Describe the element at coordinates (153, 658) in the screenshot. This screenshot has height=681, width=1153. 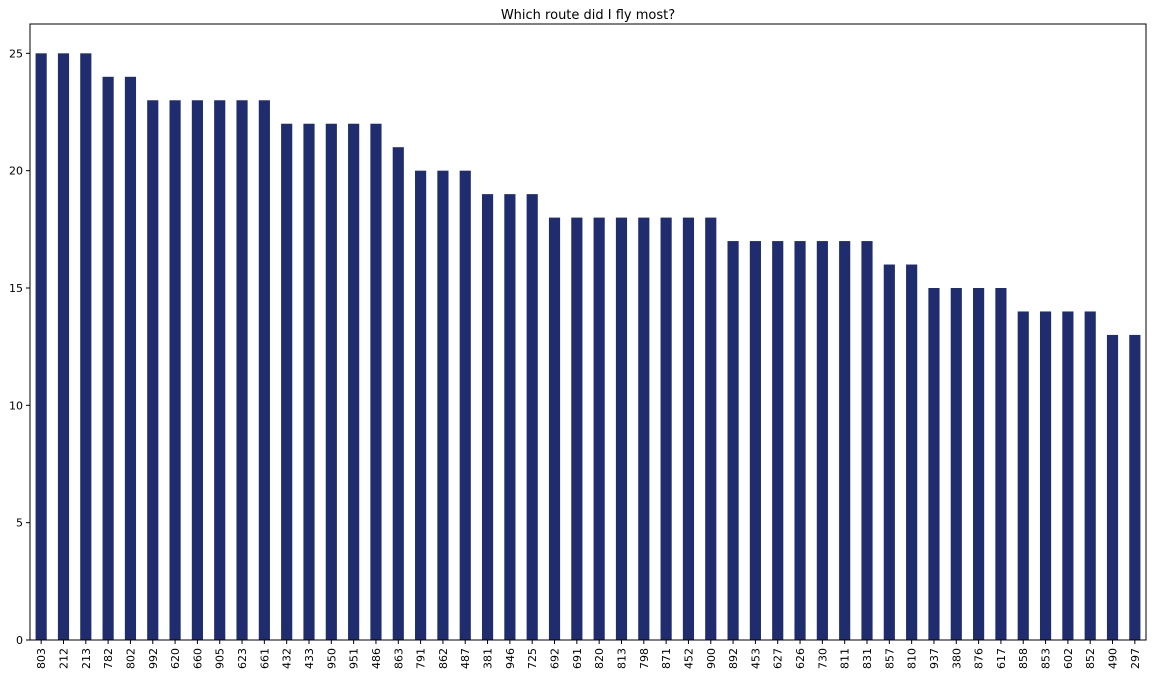
I see `x-tick-label: 992` at that location.